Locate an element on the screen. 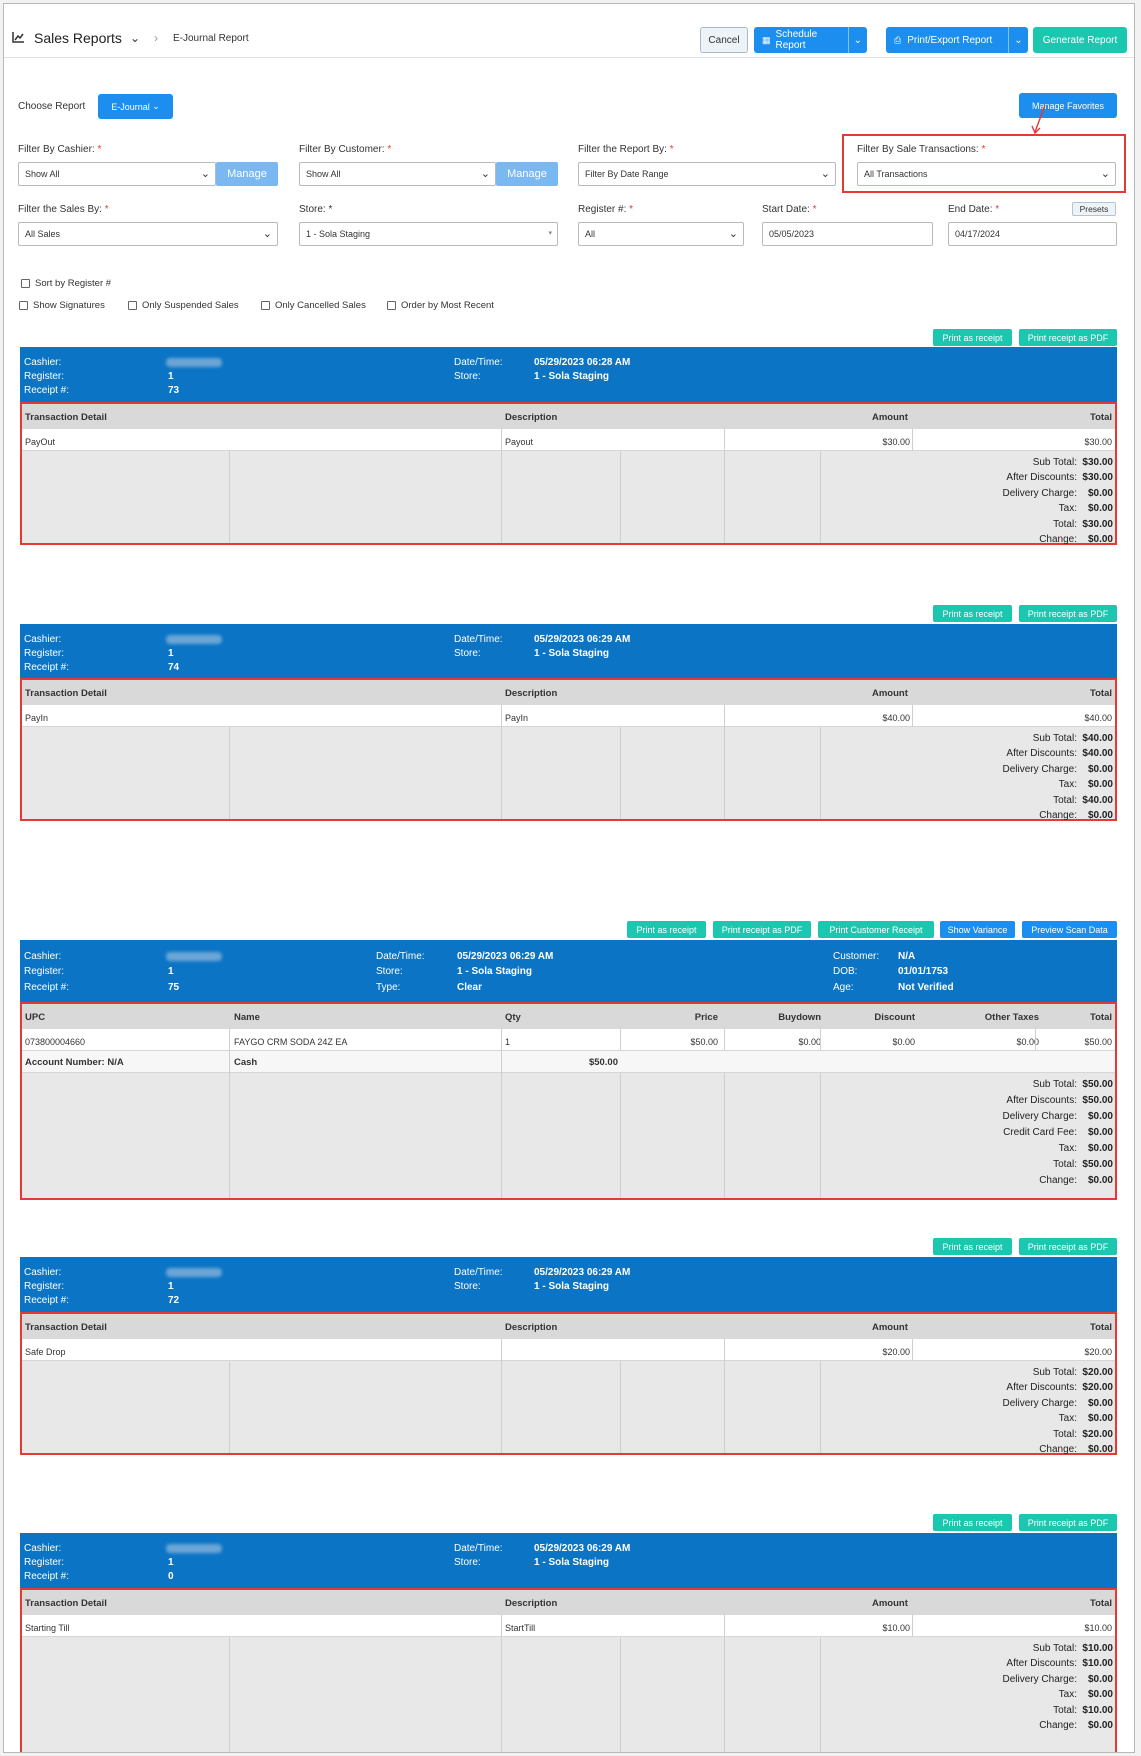 This screenshot has height=1756, width=1141. manage-cashier-button: Manage is located at coordinates (247, 174).